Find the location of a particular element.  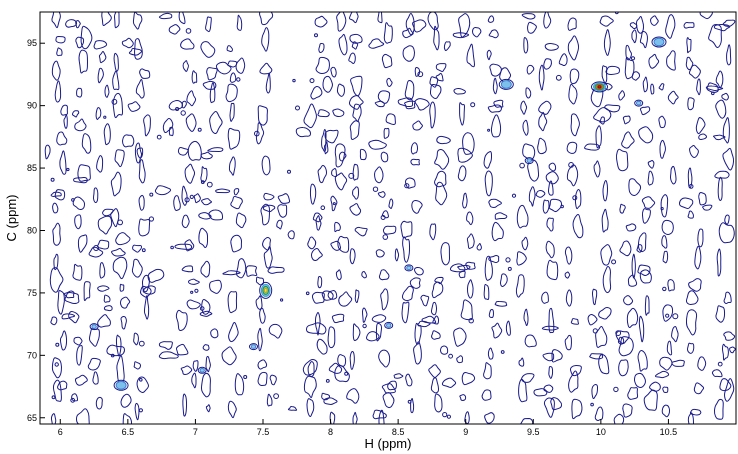

x-tick-label: 8 is located at coordinates (330, 432).